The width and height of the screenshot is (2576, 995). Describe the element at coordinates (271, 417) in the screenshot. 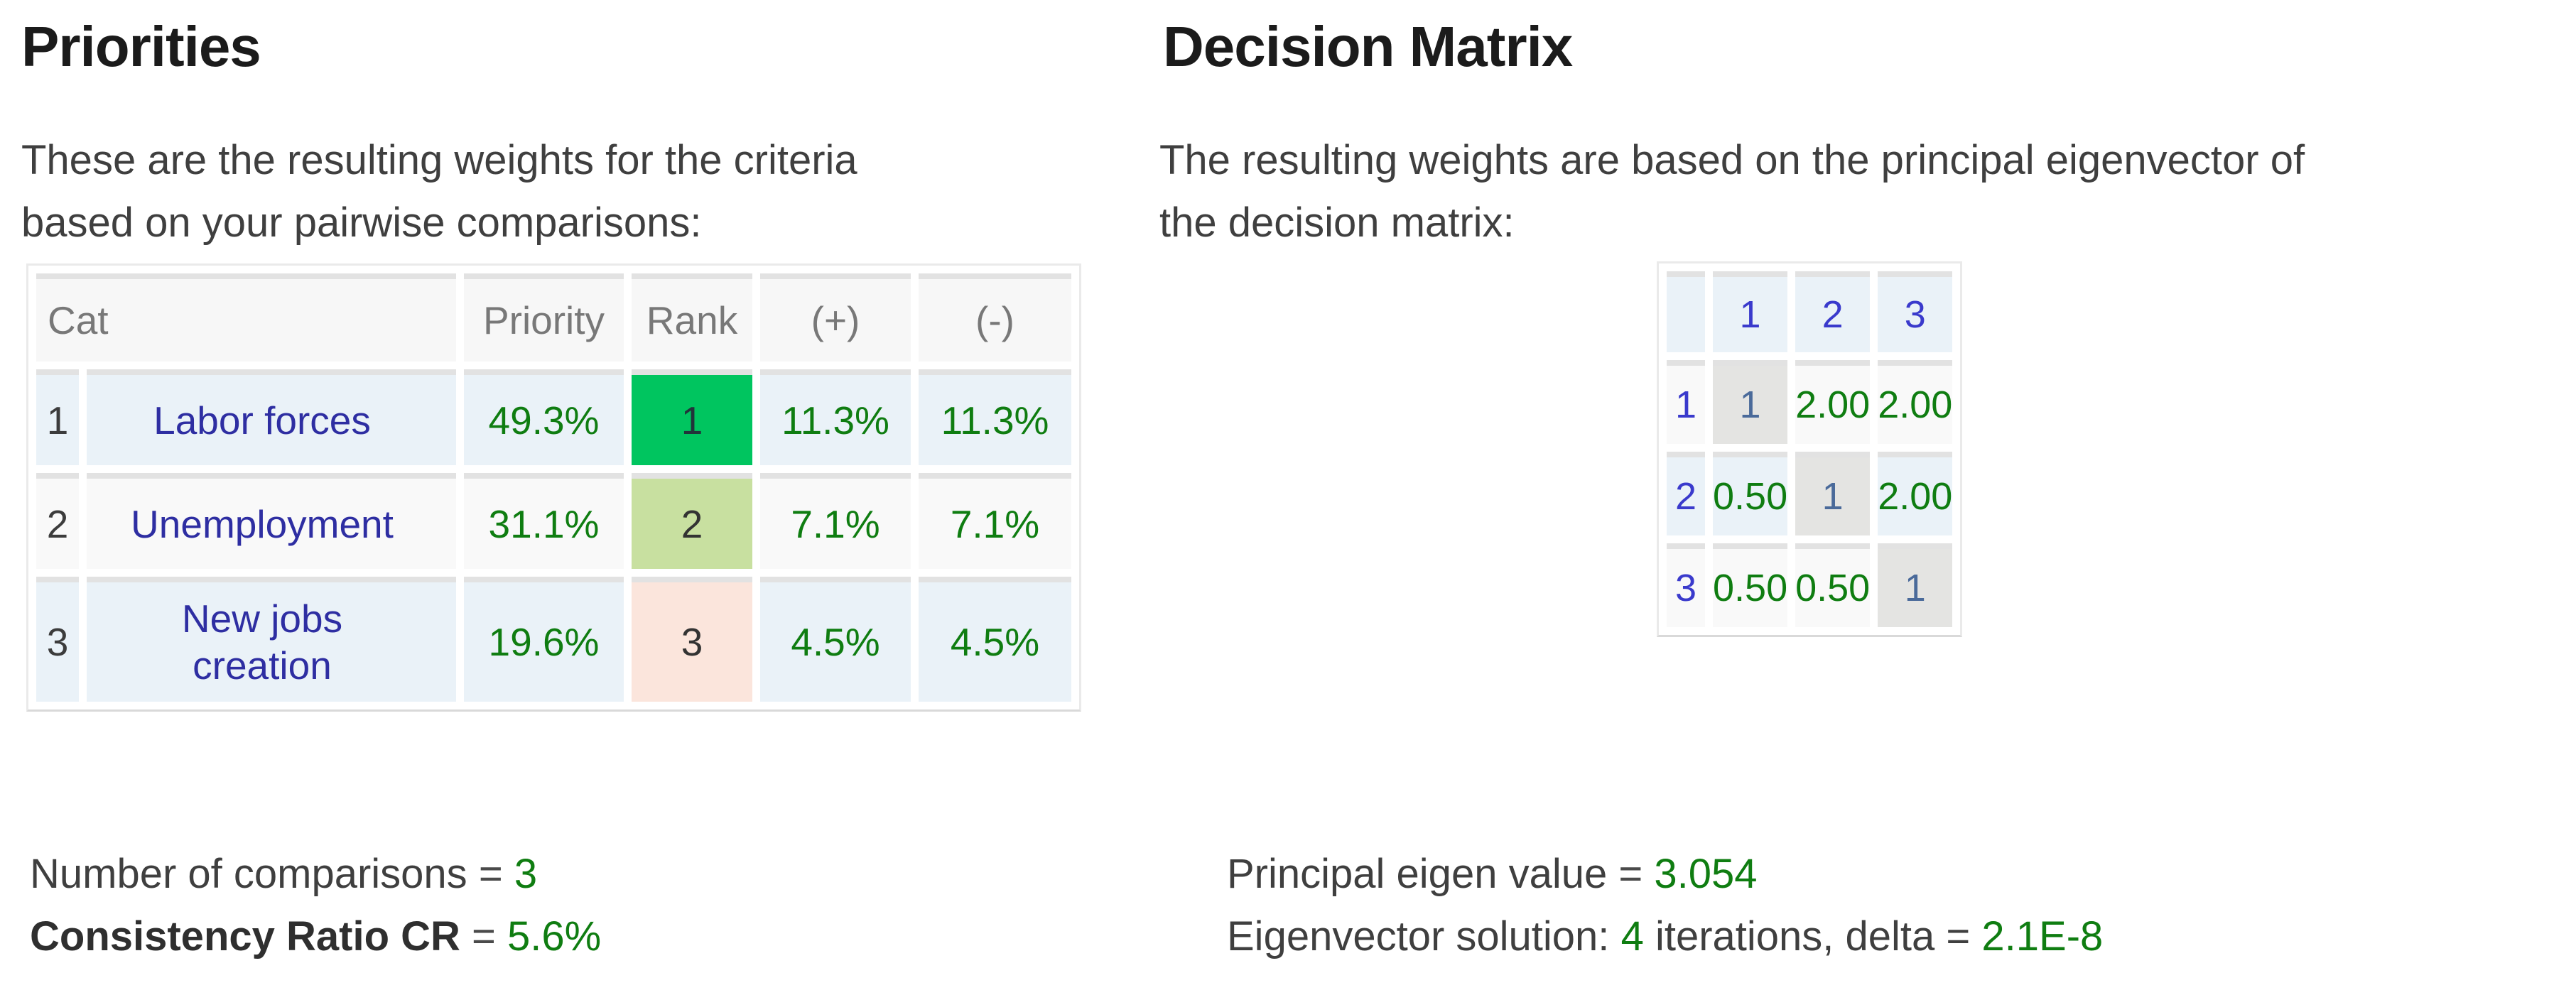

I see `criterion-label: Labor forces` at that location.